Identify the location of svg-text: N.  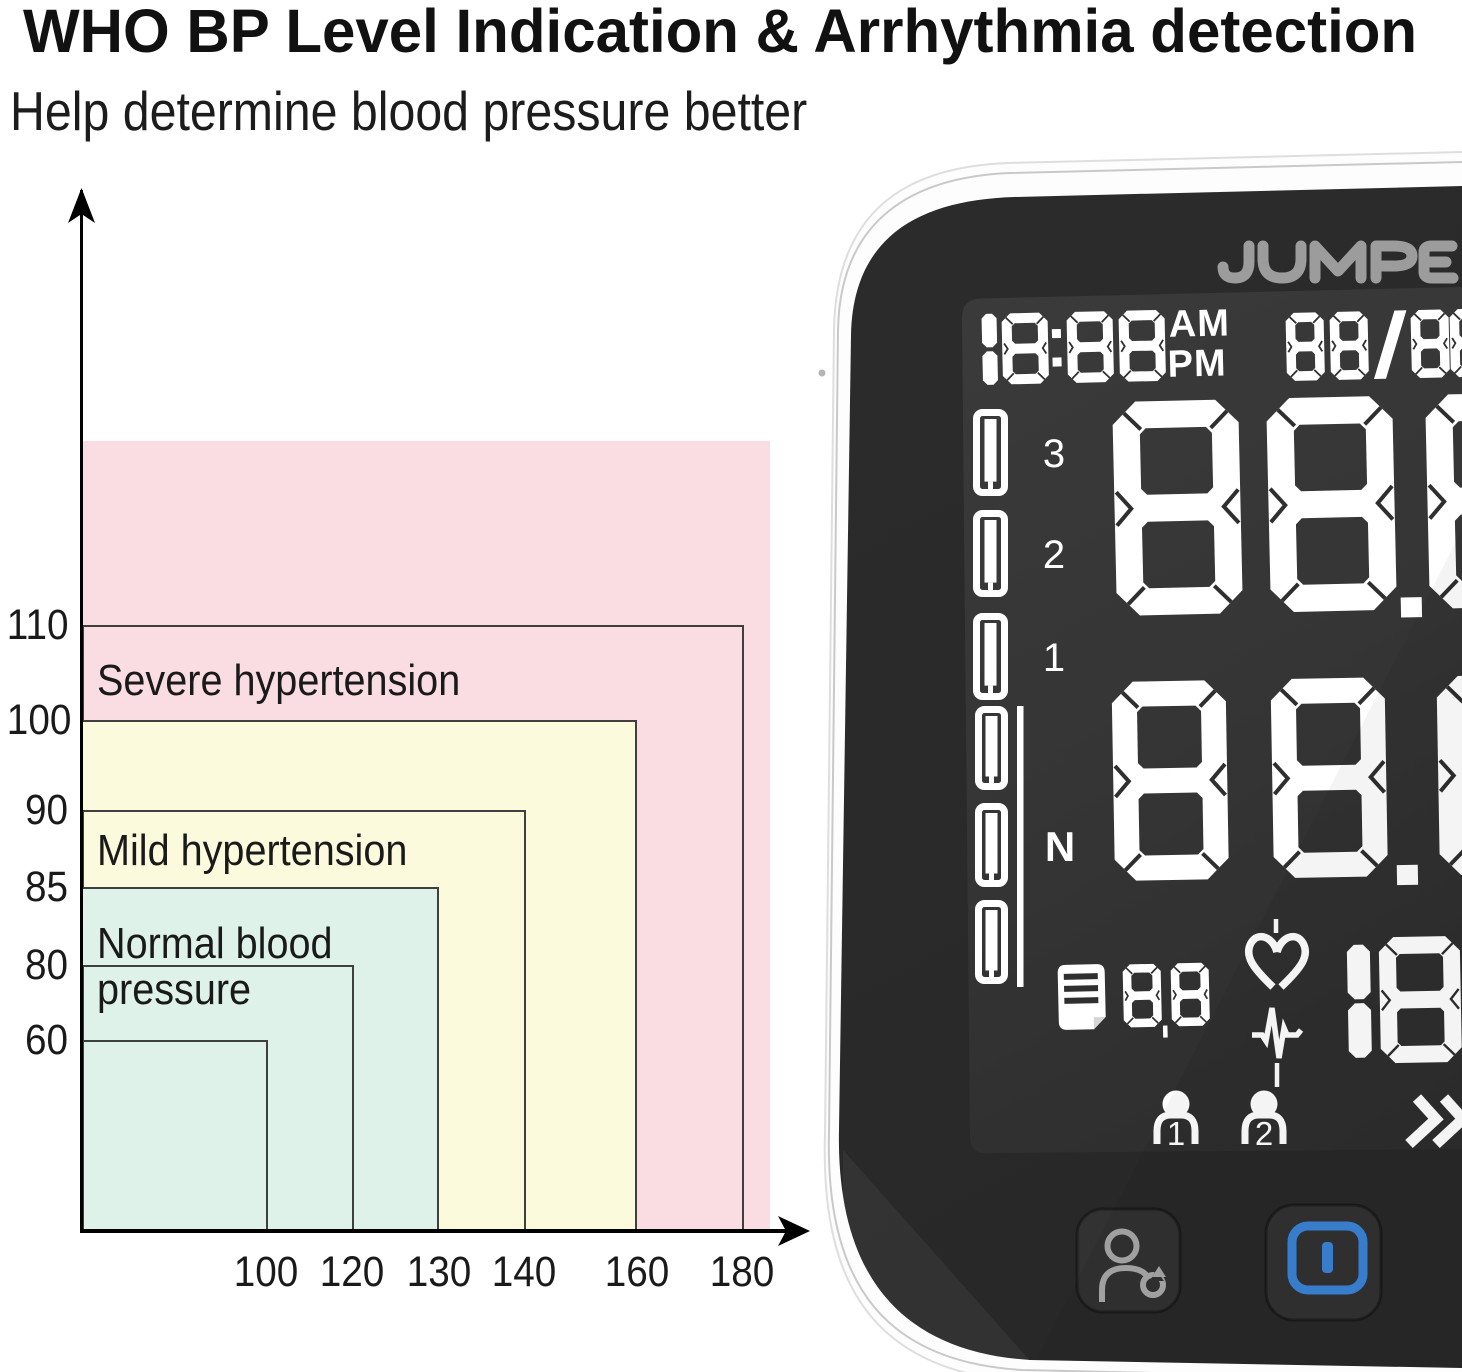
(1060, 846).